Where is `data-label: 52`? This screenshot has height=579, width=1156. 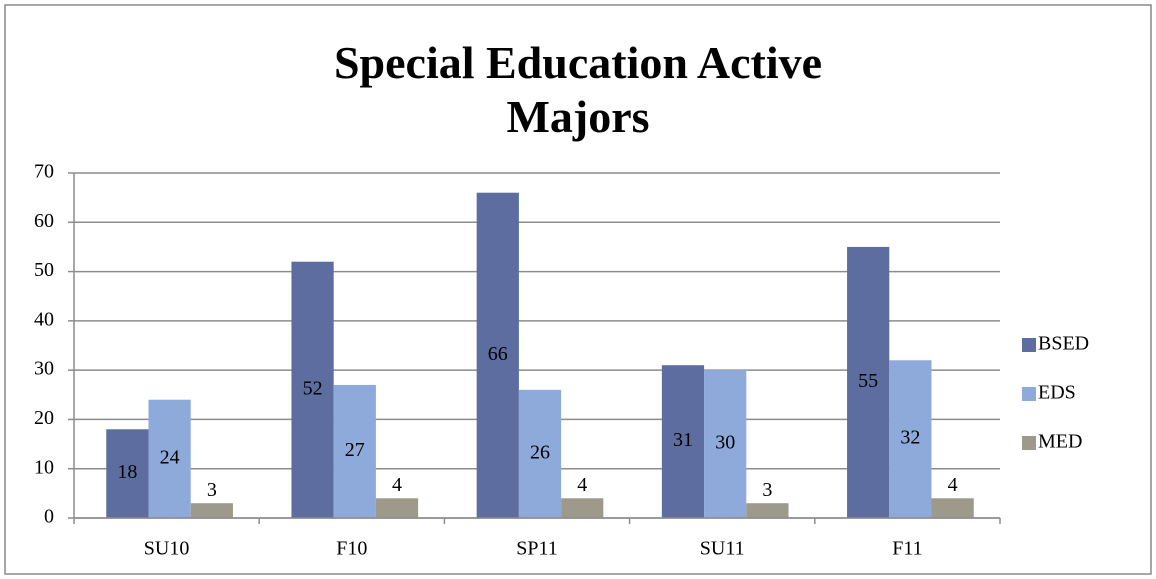 data-label: 52 is located at coordinates (313, 388).